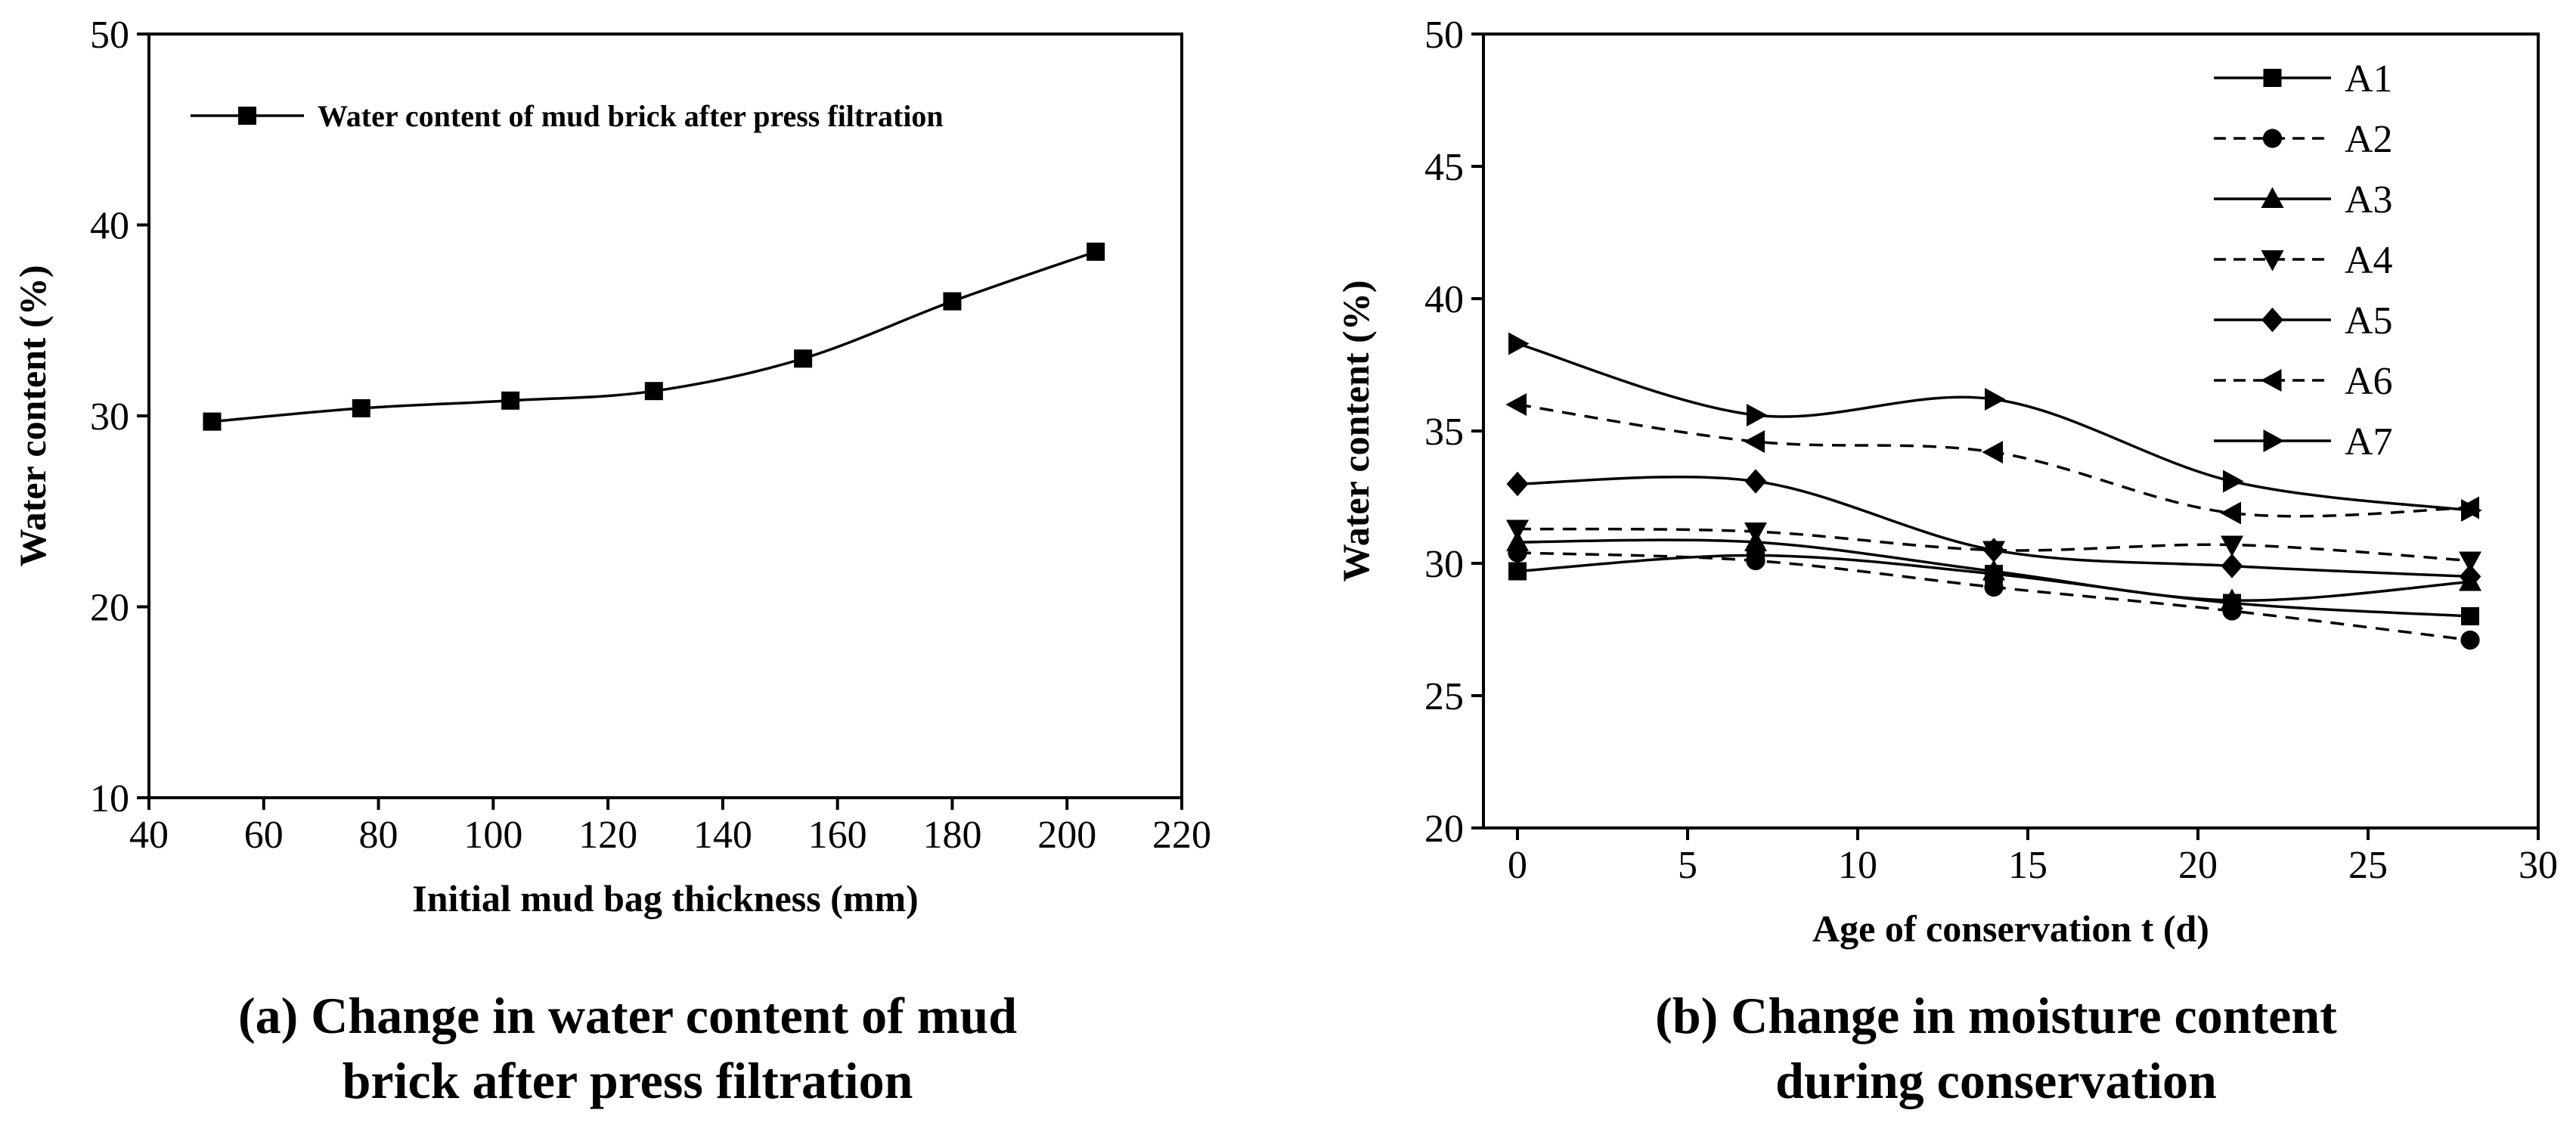 The height and width of the screenshot is (1138, 2576). I want to click on legend-label: A2, so click(2369, 139).